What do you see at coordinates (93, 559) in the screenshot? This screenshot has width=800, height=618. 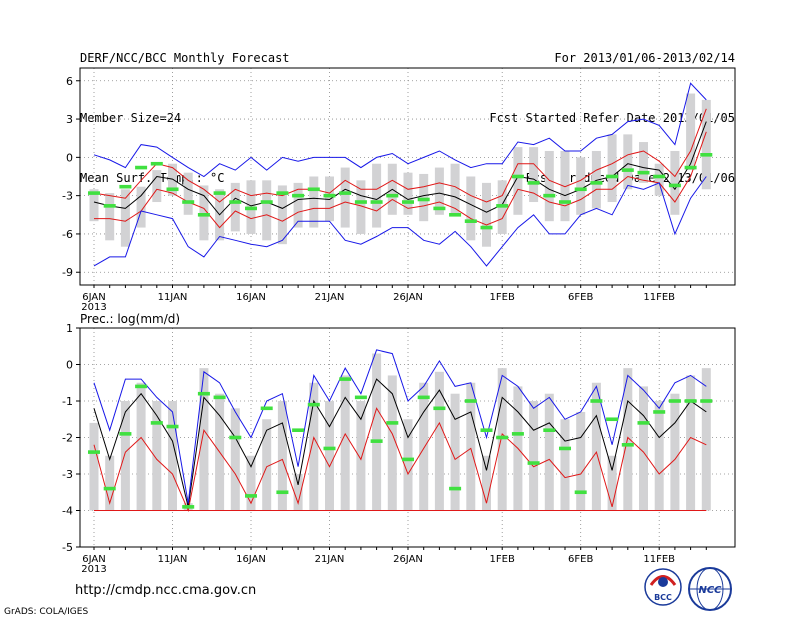 I see `x-tick-label: 6JAN` at bounding box center [93, 559].